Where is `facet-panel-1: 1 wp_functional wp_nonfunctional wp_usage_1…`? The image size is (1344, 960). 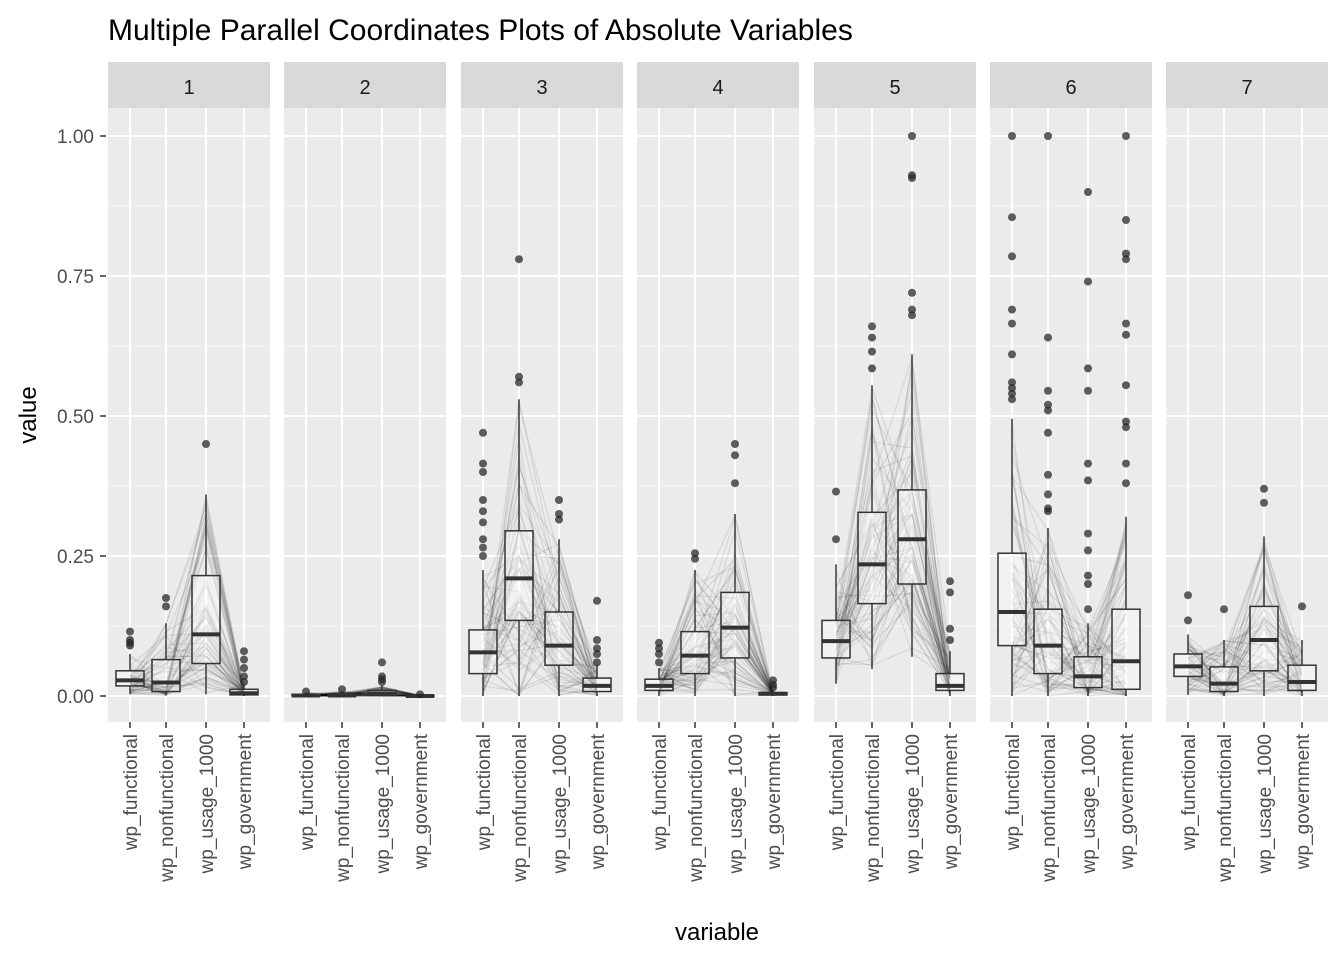
facet-panel-1: 1 wp_functional wp_nonfunctional wp_usage_1… is located at coordinates (189, 472).